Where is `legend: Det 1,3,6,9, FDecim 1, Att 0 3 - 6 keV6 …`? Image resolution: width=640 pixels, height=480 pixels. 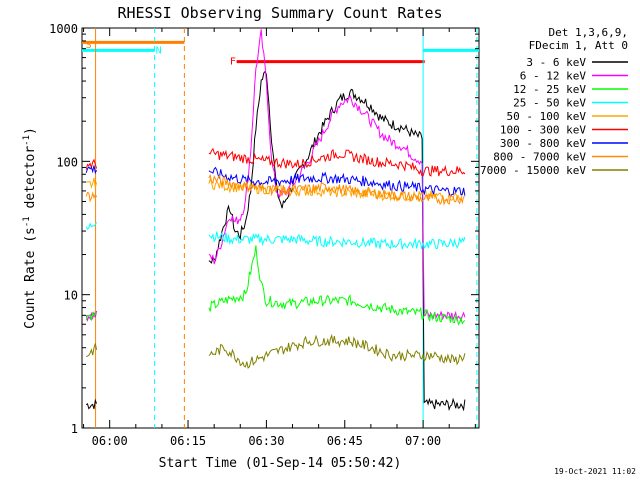
legend: Det 1,3,6,9, FDecim 1, Att 0 3 - 6 keV6 … is located at coordinates (554, 101).